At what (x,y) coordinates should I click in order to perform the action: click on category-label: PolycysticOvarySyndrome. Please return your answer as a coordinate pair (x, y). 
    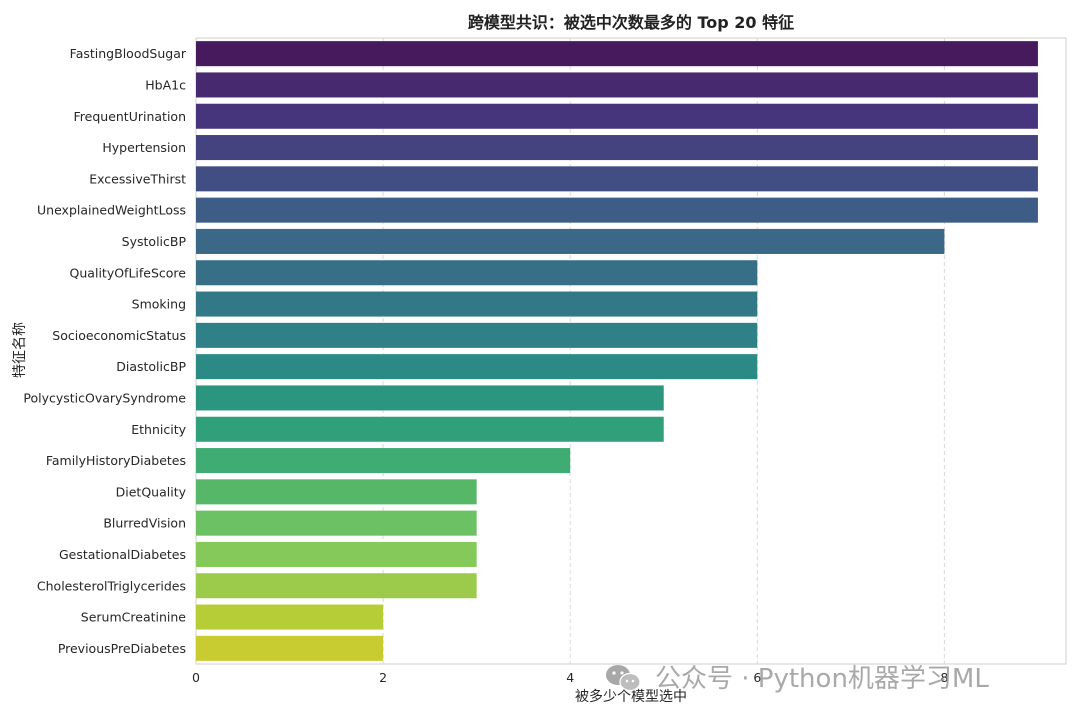
    Looking at the image, I should click on (104, 397).